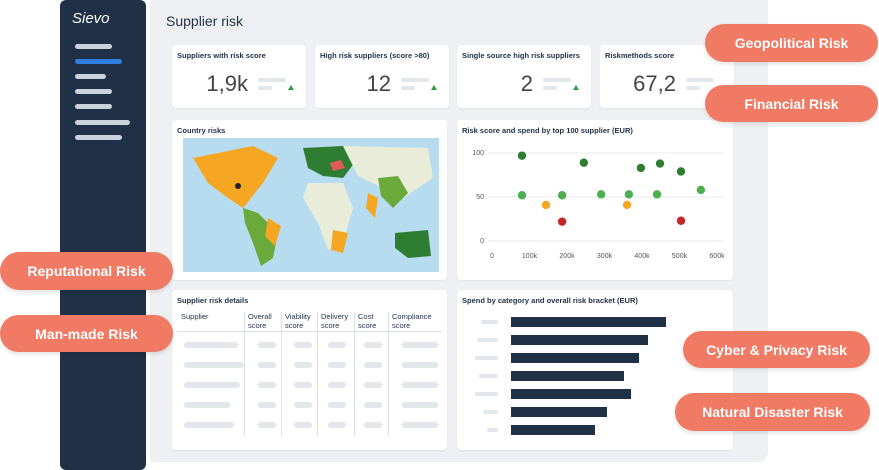 Image resolution: width=879 pixels, height=470 pixels. I want to click on risk-tag: Natural Disaster Risk, so click(772, 412).